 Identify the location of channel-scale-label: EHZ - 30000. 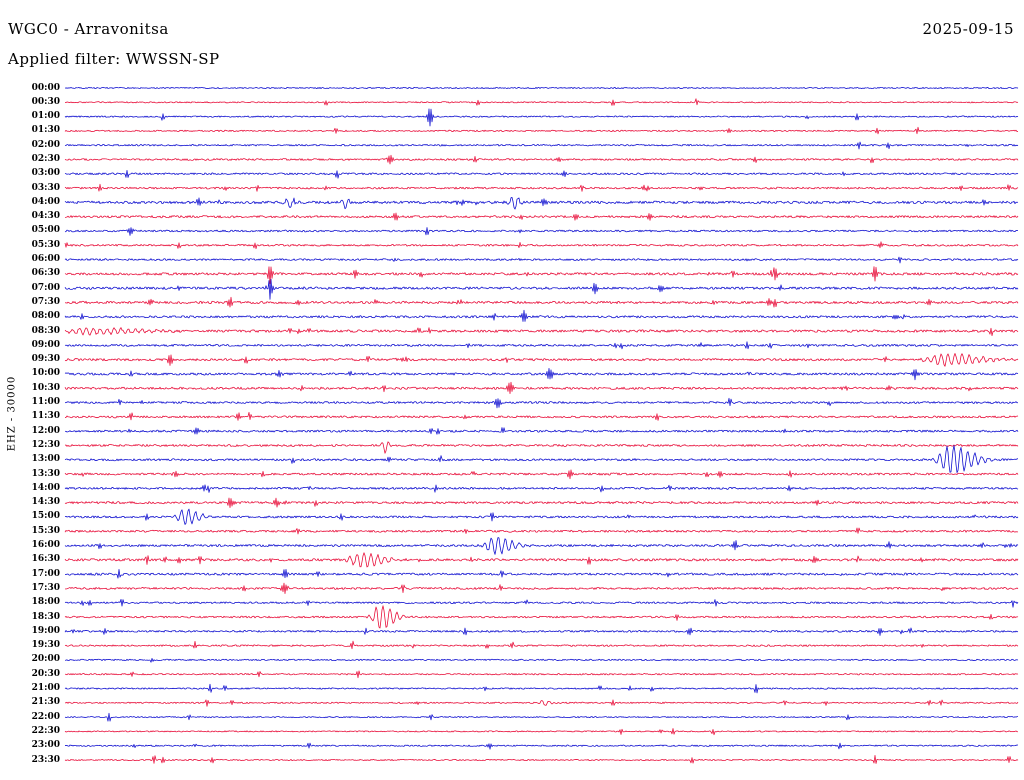
(12, 413).